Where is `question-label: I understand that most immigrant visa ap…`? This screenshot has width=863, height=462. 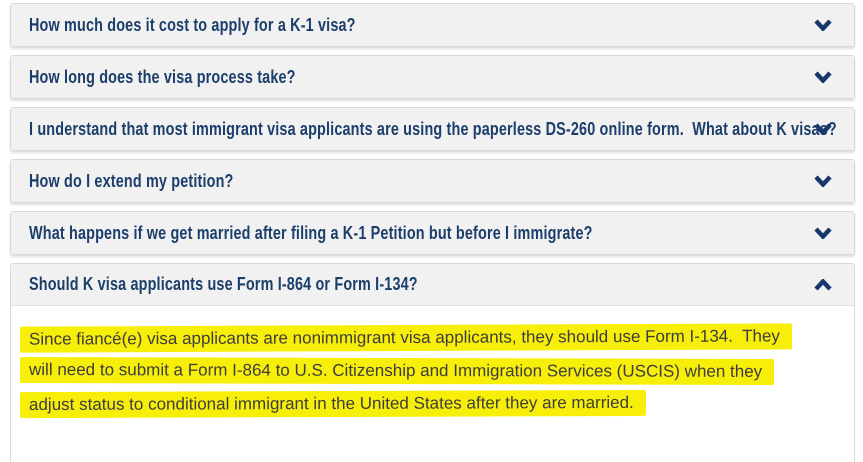 question-label: I understand that most immigrant visa ap… is located at coordinates (433, 128).